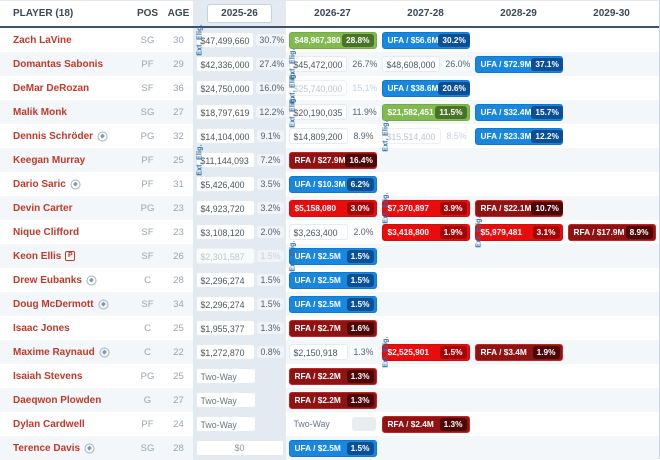 This screenshot has height=460, width=660. I want to click on player-name-link: Keegan Murray, so click(49, 160).